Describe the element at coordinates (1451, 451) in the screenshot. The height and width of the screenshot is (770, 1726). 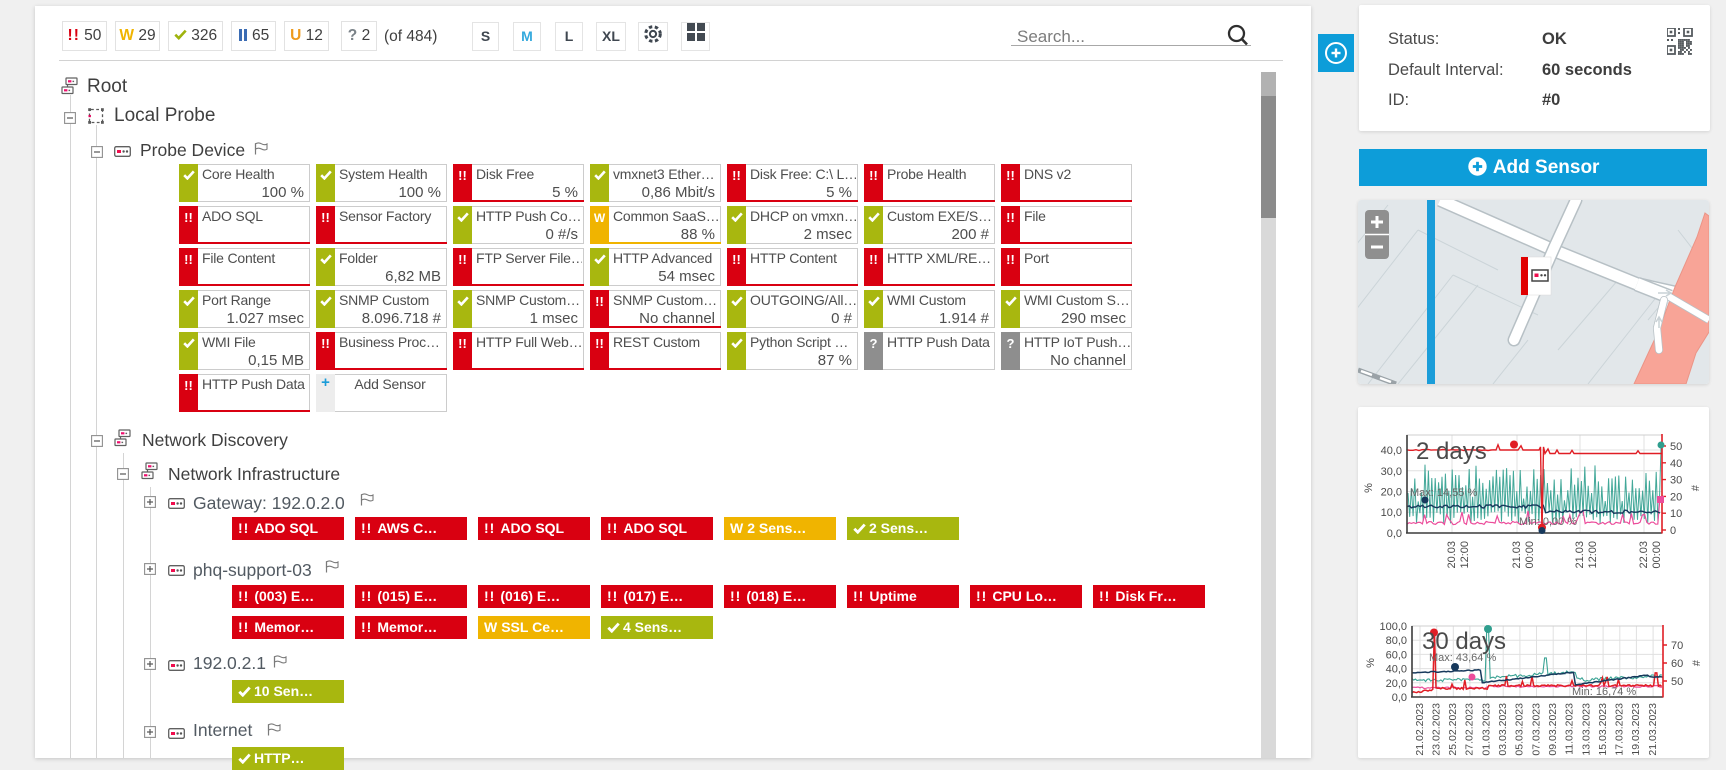
I see `svg-text: 2 days` at that location.